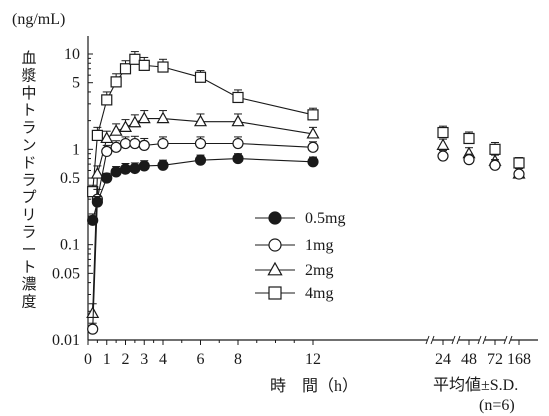  I want to click on y-axis-title-char: ー, so click(28, 250).